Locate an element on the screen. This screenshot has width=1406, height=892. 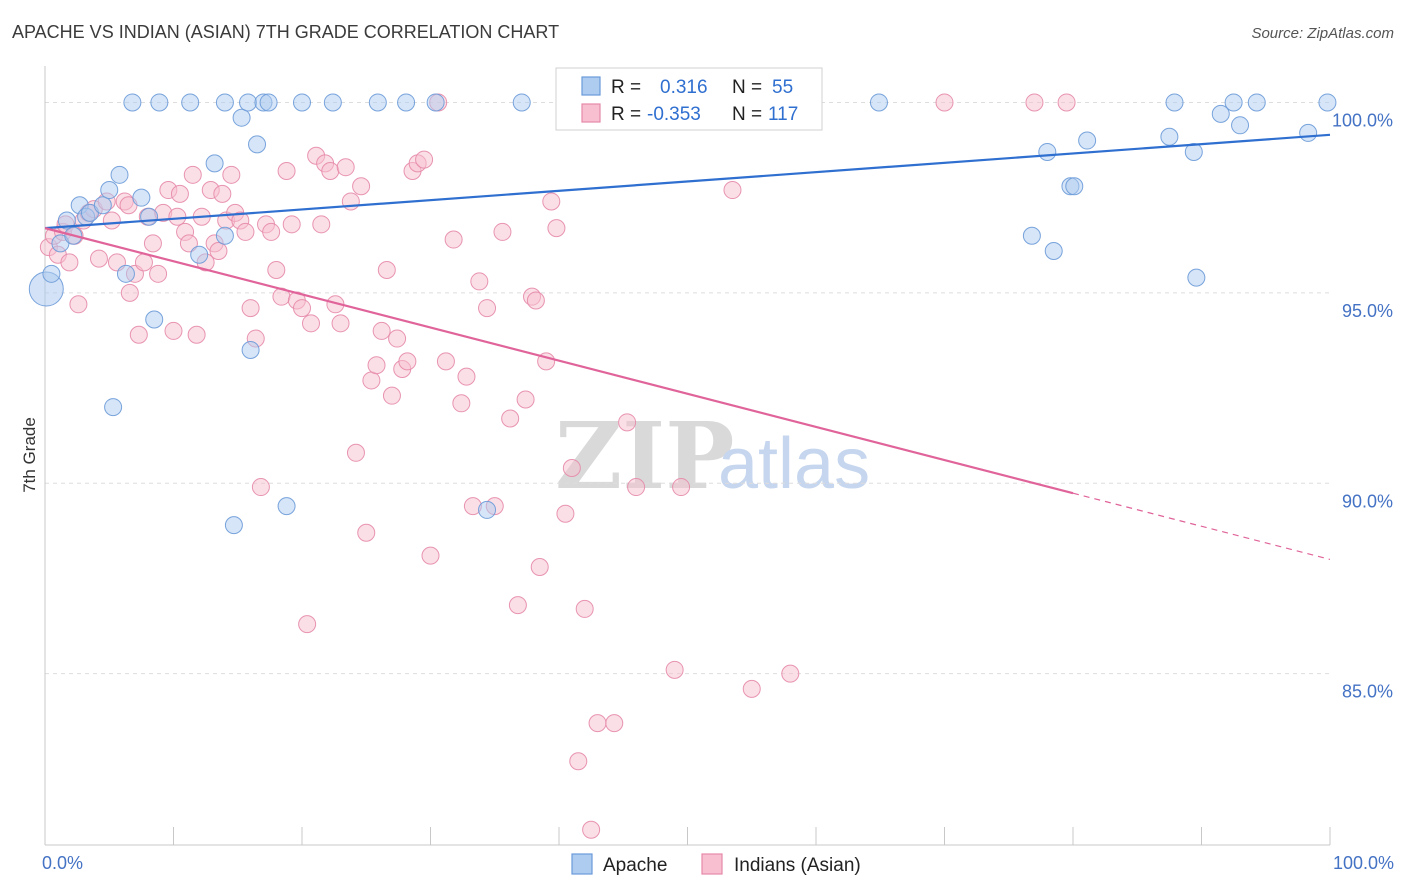
stats-n-label-indians: N = is located at coordinates (747, 114).